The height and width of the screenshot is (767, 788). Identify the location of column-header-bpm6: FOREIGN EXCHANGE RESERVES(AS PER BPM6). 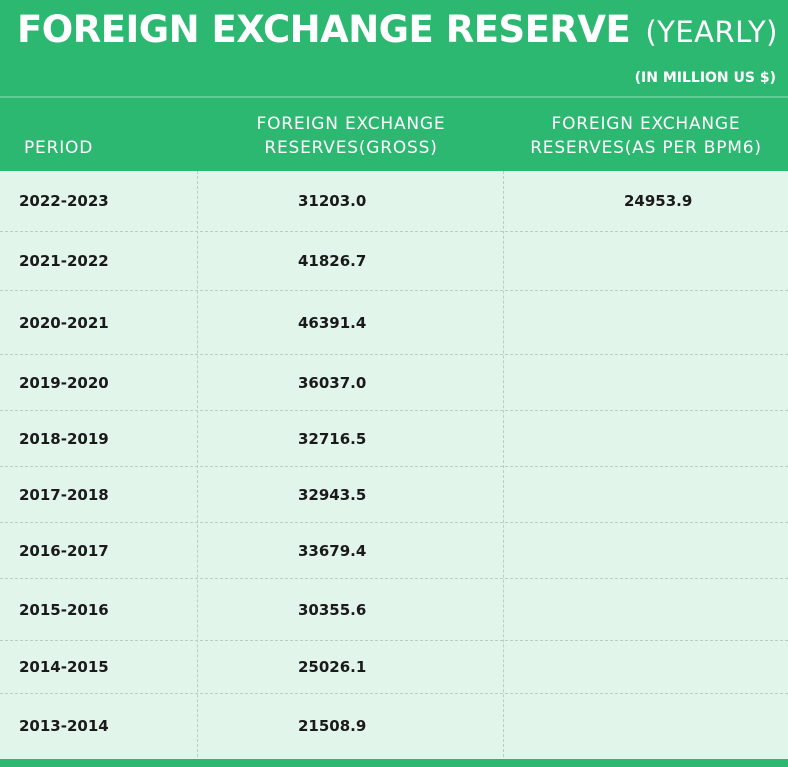
(646, 136).